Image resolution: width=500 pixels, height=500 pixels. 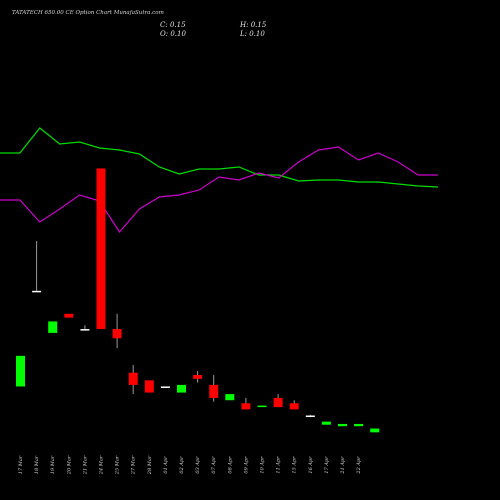 I want to click on high-value: H: 0.15, so click(x=253, y=25).